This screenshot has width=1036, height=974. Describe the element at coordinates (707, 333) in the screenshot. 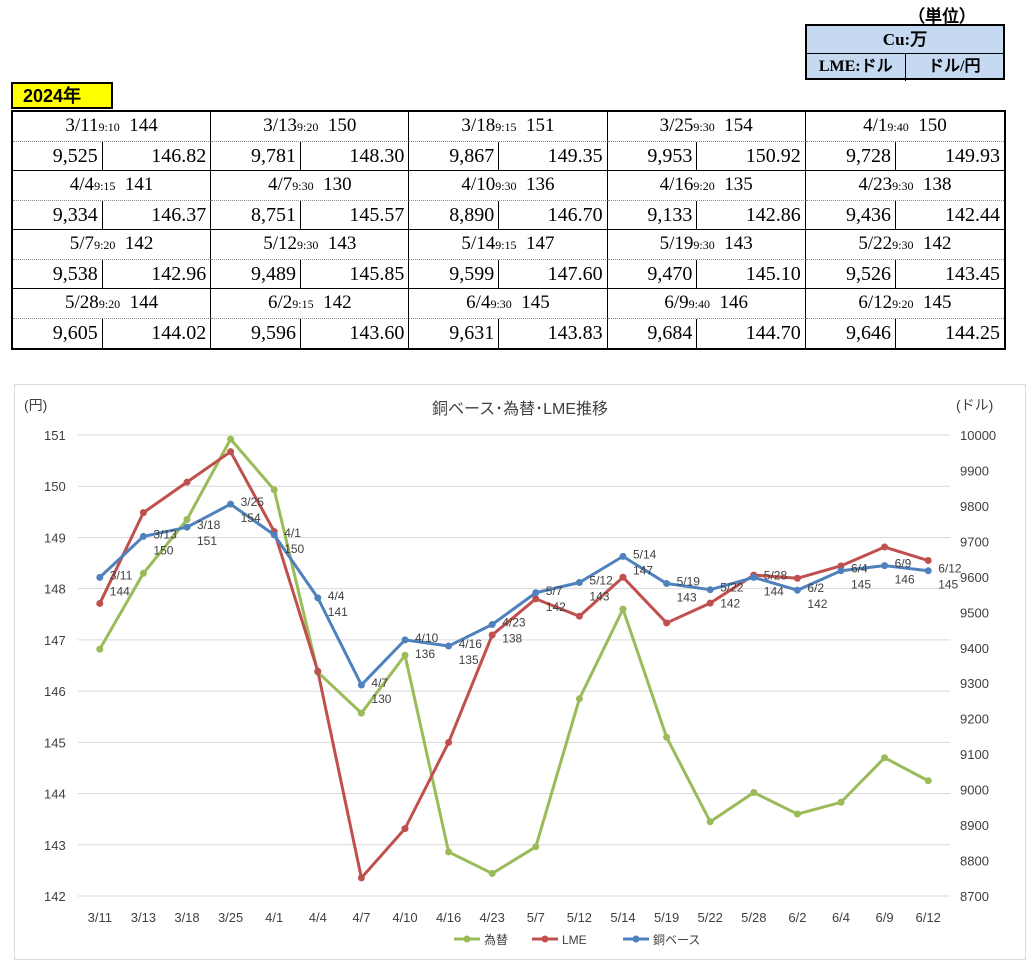

I see `table-cell-values: 9,684 144.70` at that location.